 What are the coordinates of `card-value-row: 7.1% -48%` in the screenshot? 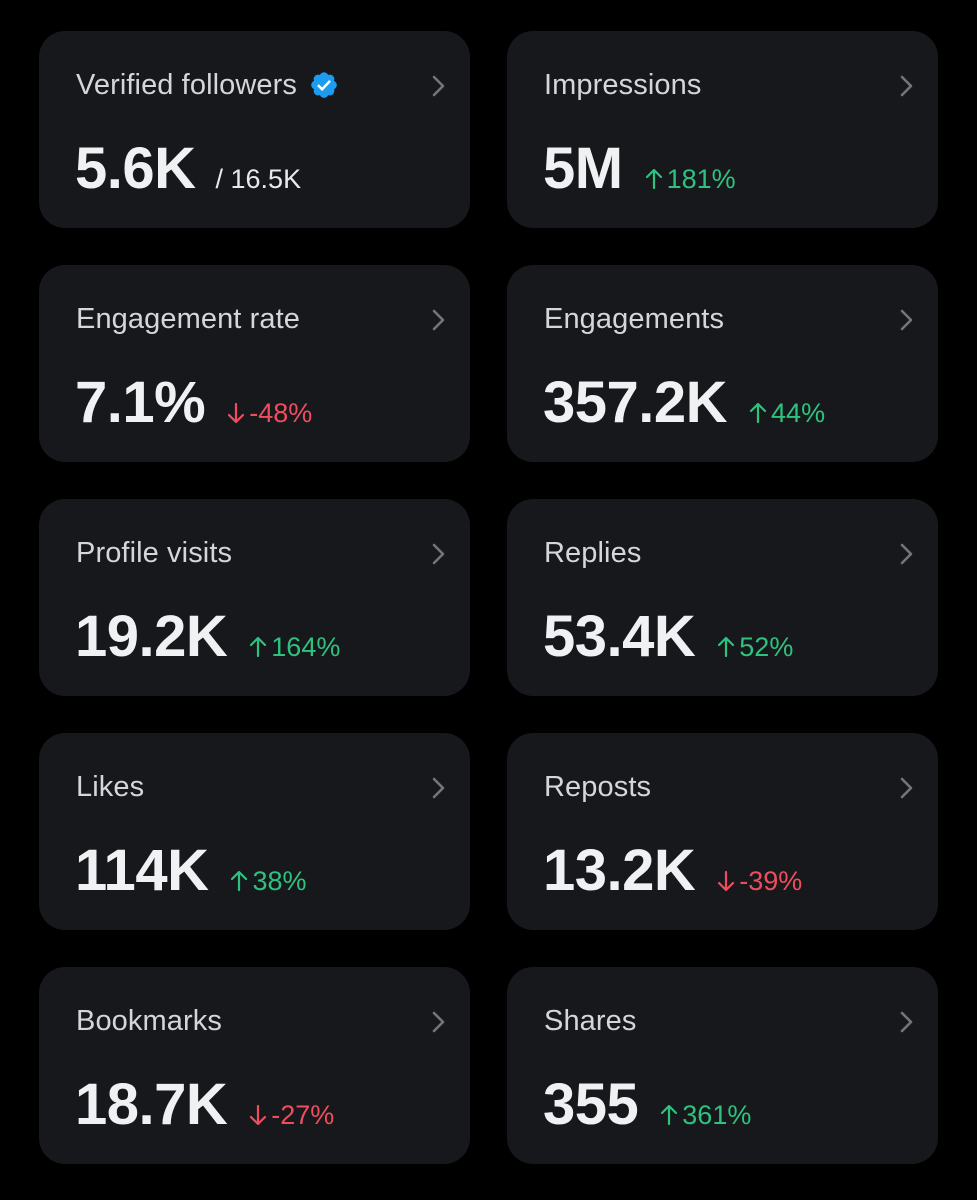 It's located at (193, 405).